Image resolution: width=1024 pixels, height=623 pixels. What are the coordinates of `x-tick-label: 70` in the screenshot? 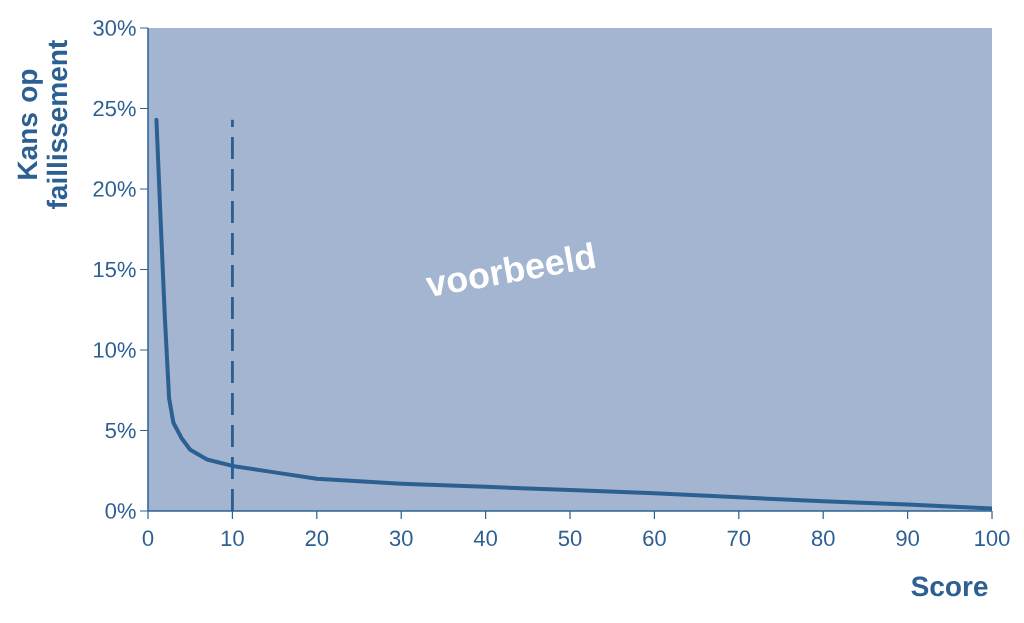 It's located at (739, 538).